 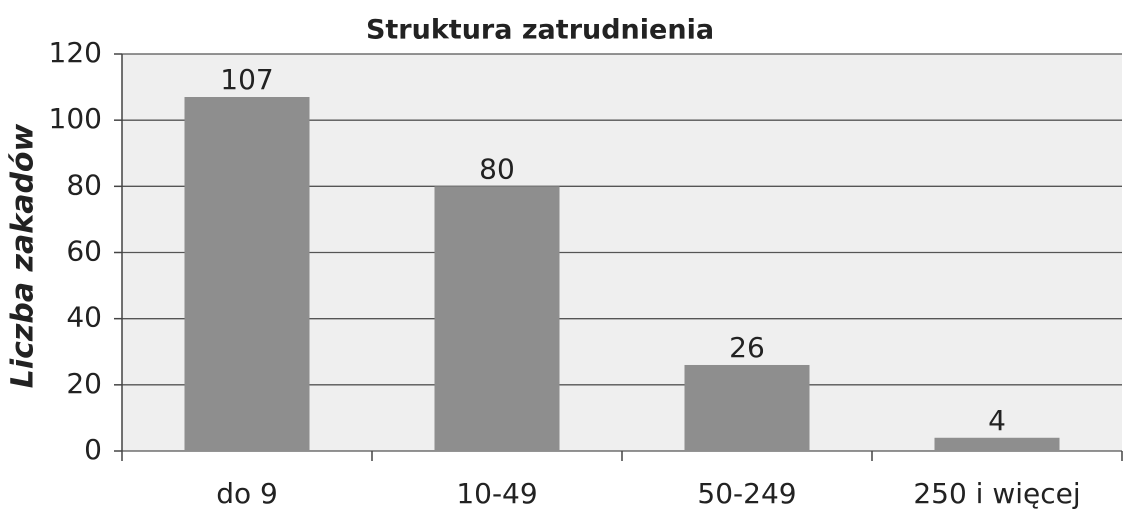 I want to click on data-label: 107, so click(x=246, y=79).